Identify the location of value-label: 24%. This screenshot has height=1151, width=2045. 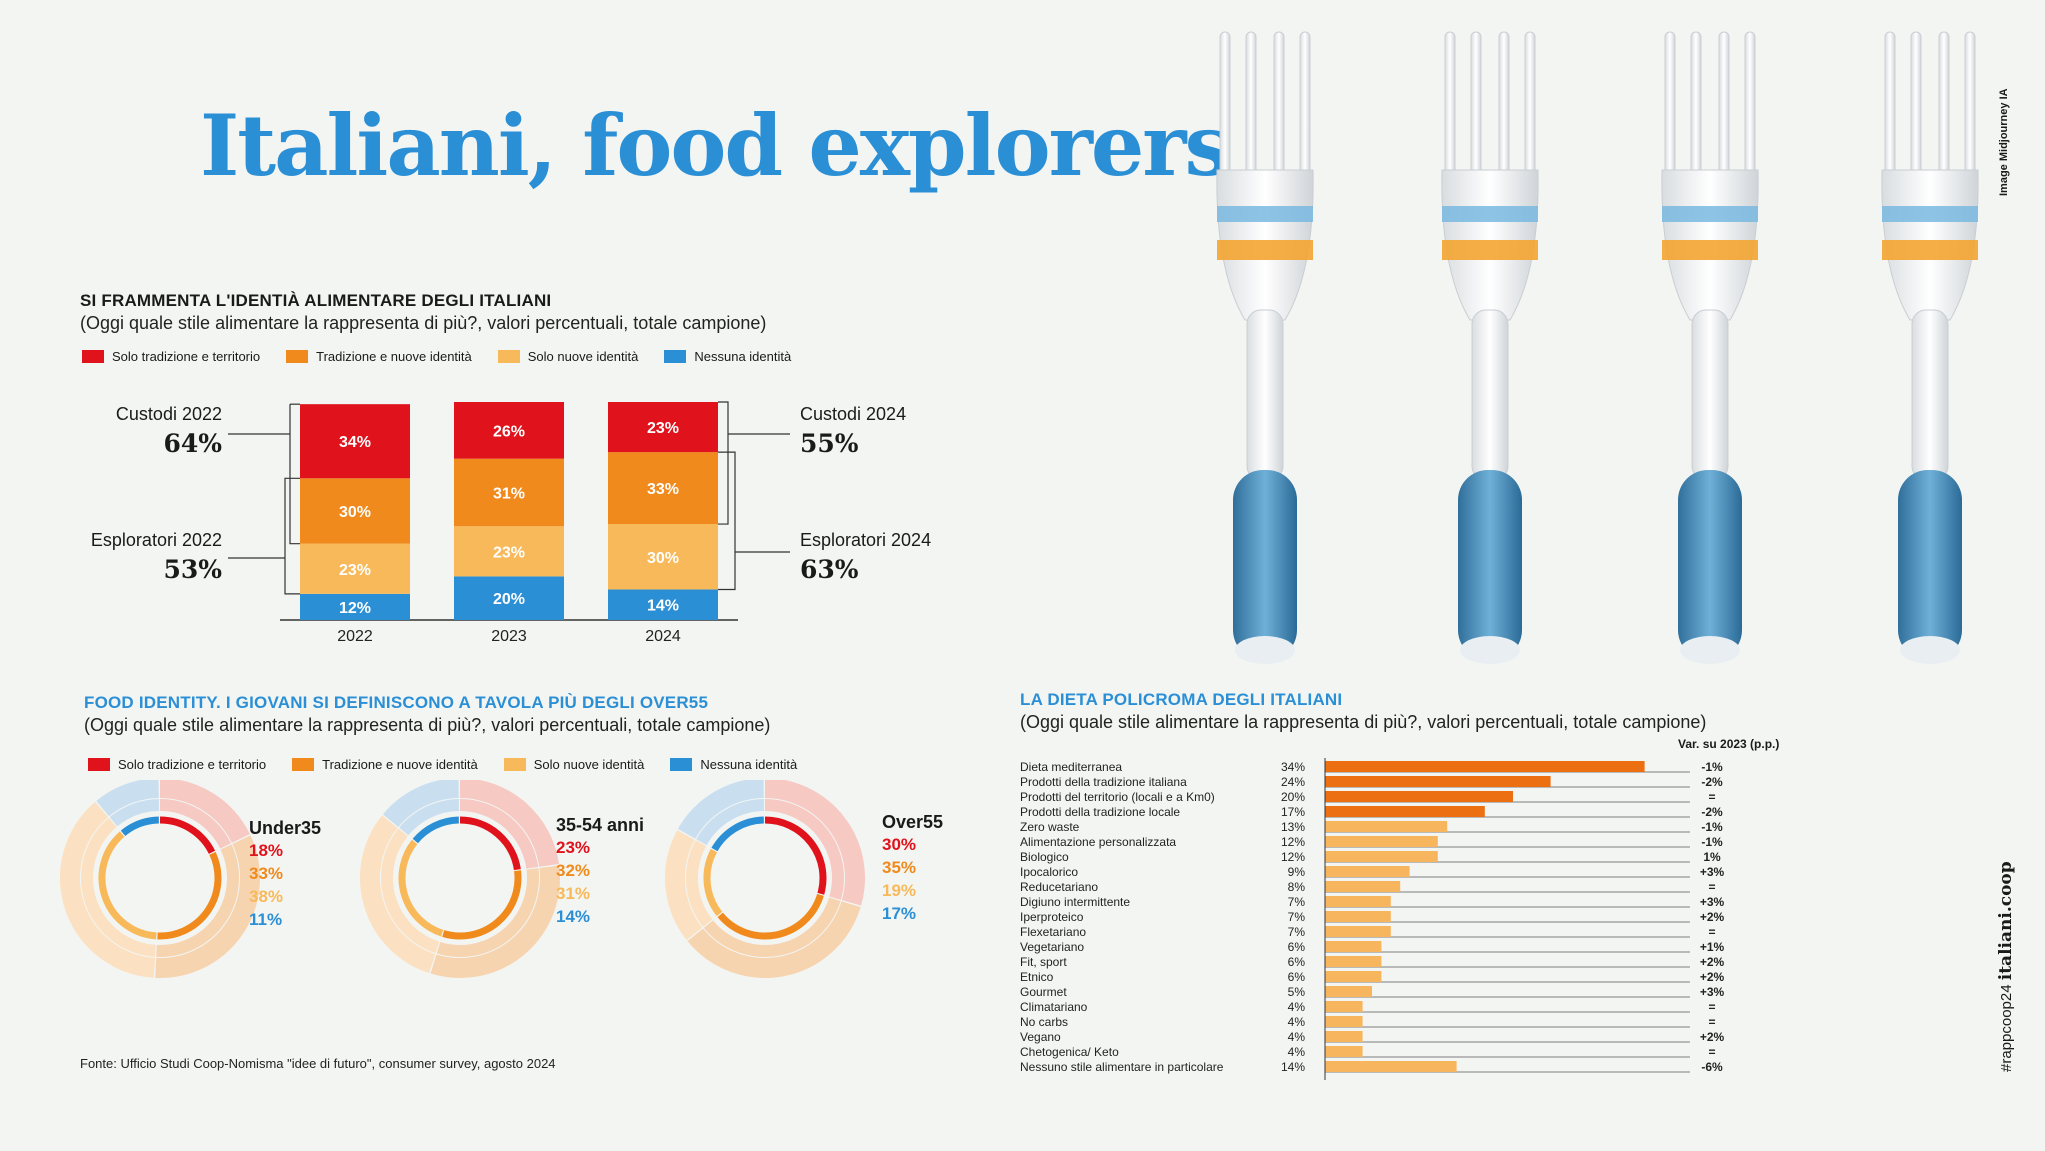
(1293, 782).